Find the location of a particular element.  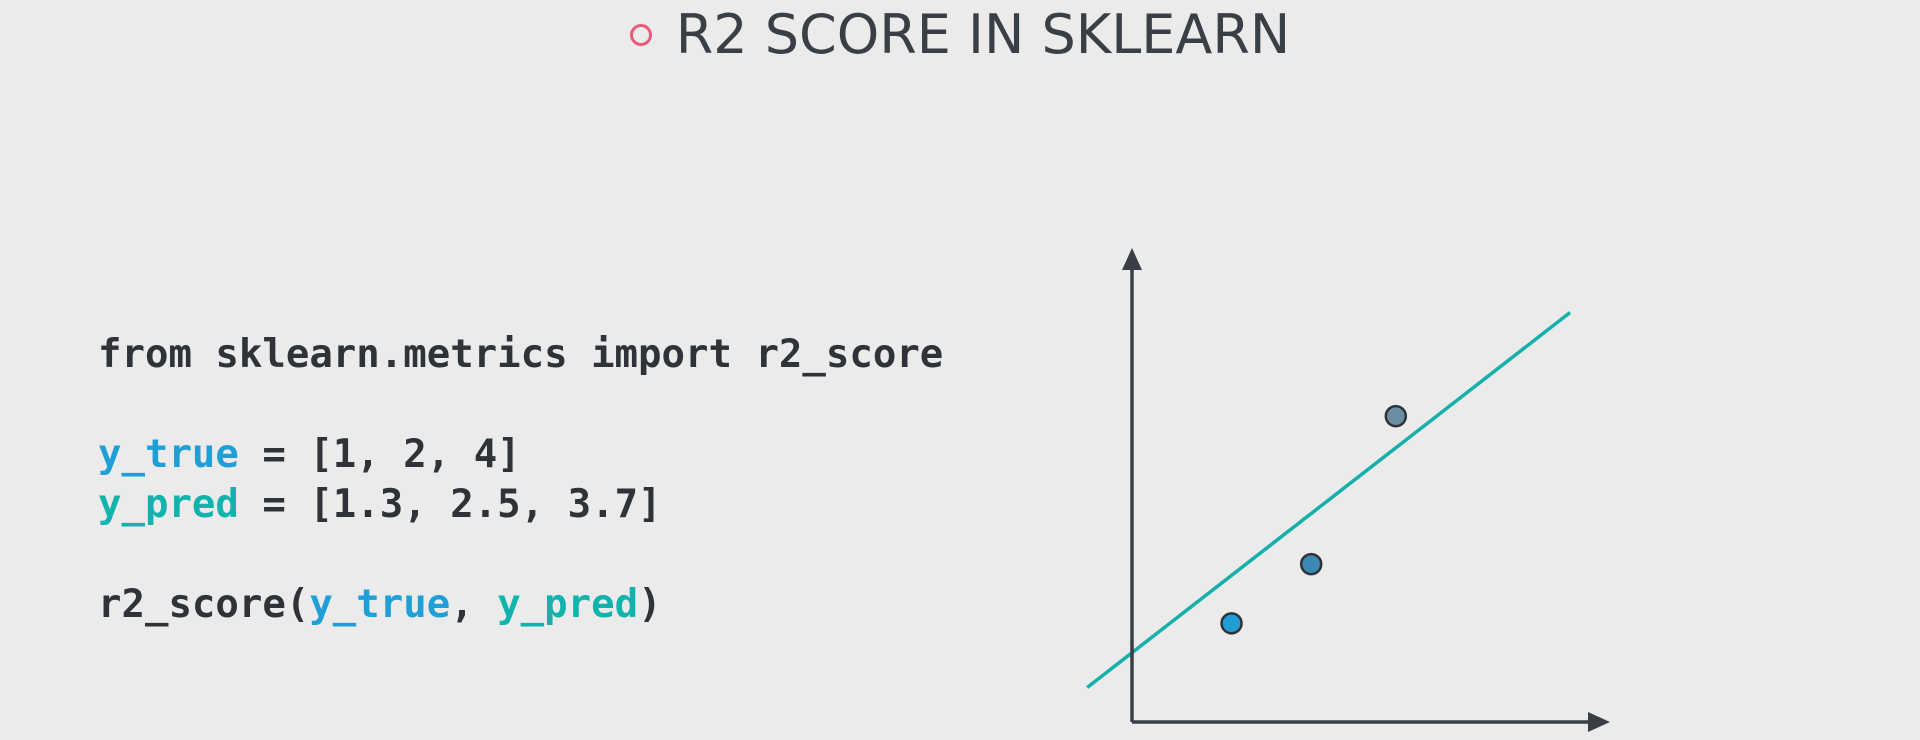

slide-title: R2 SCORE IN SKLEARN is located at coordinates (983, 34).